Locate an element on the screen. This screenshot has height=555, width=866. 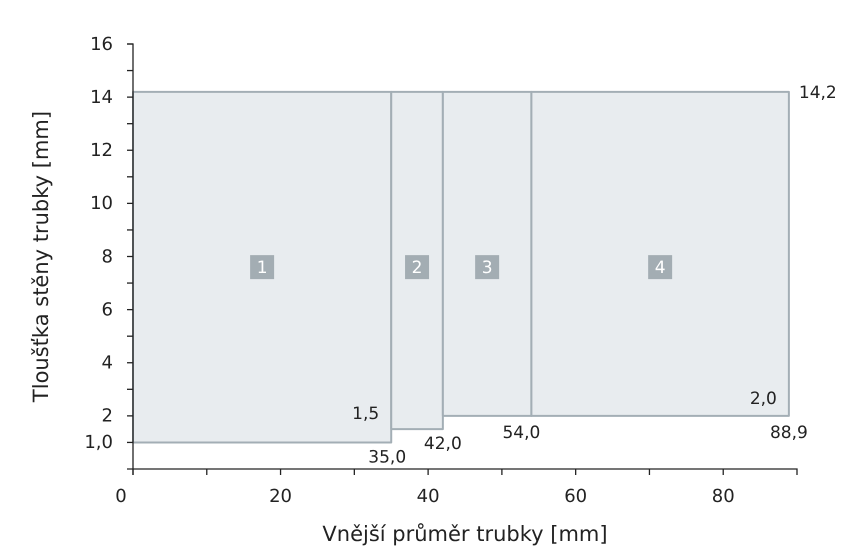
y-tick-label: 8 is located at coordinates (107, 257).